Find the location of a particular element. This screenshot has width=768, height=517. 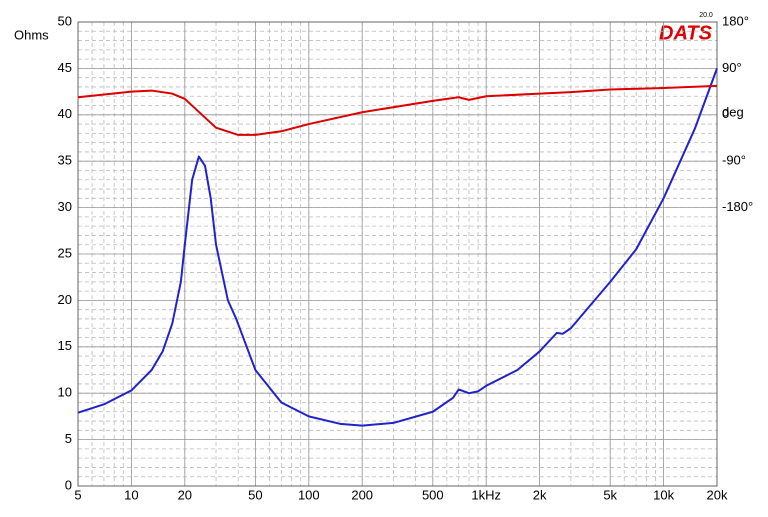

y2-tick-label: 180° is located at coordinates (735, 20).